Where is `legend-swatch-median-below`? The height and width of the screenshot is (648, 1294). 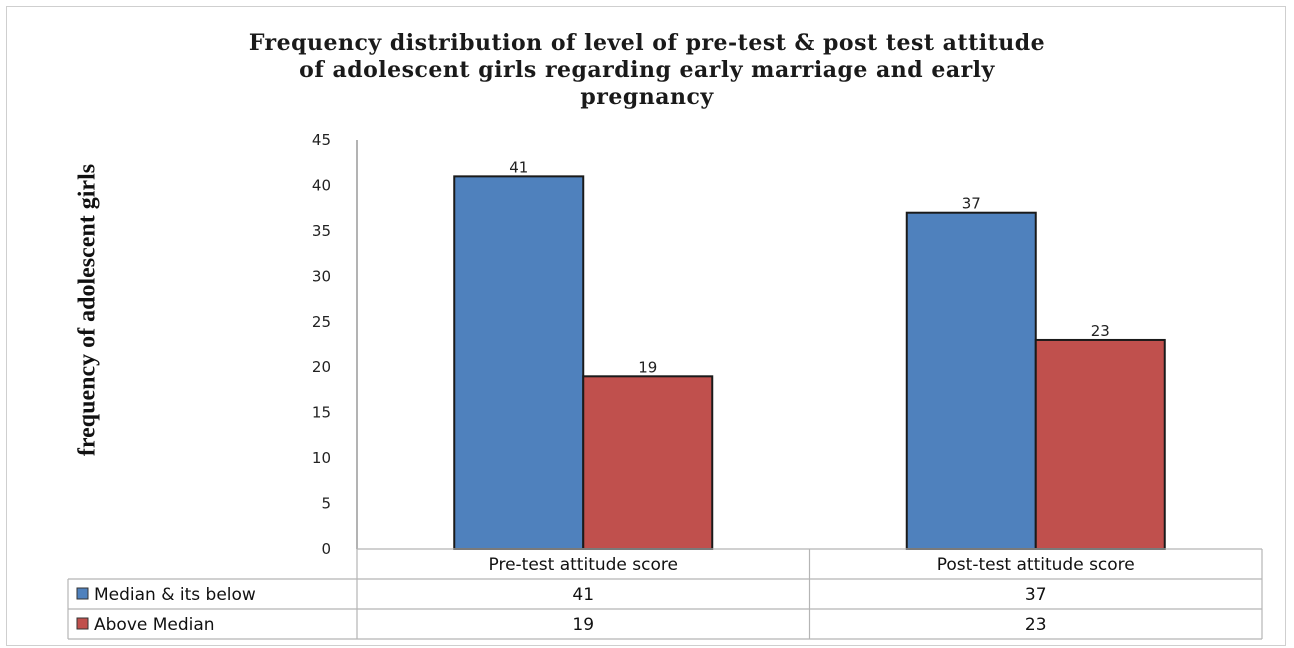 legend-swatch-median-below is located at coordinates (82, 593).